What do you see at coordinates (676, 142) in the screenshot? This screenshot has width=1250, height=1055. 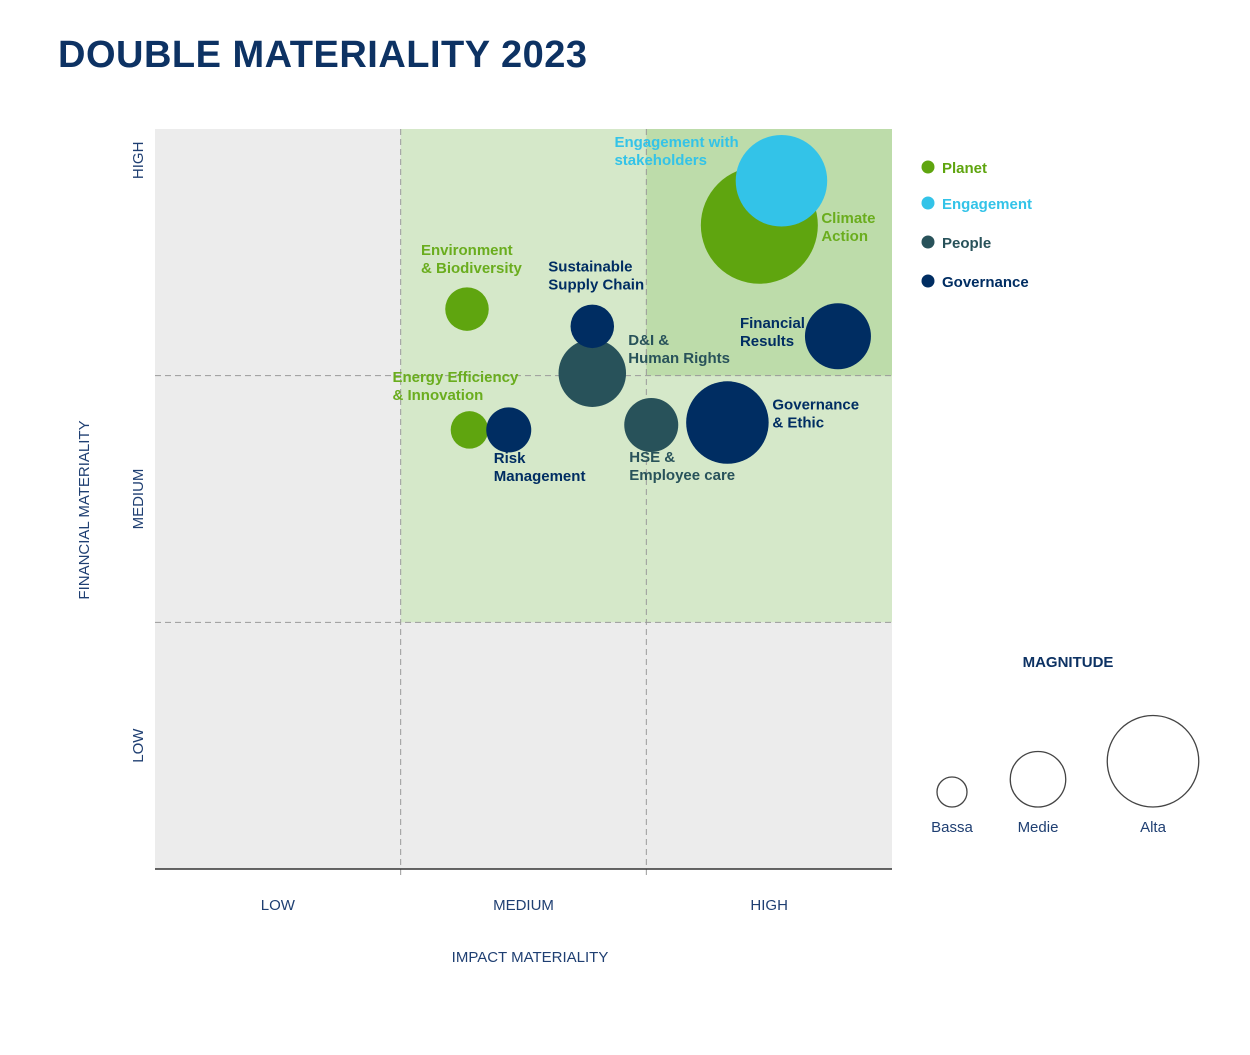 I see `bubble-label: Engagement with` at bounding box center [676, 142].